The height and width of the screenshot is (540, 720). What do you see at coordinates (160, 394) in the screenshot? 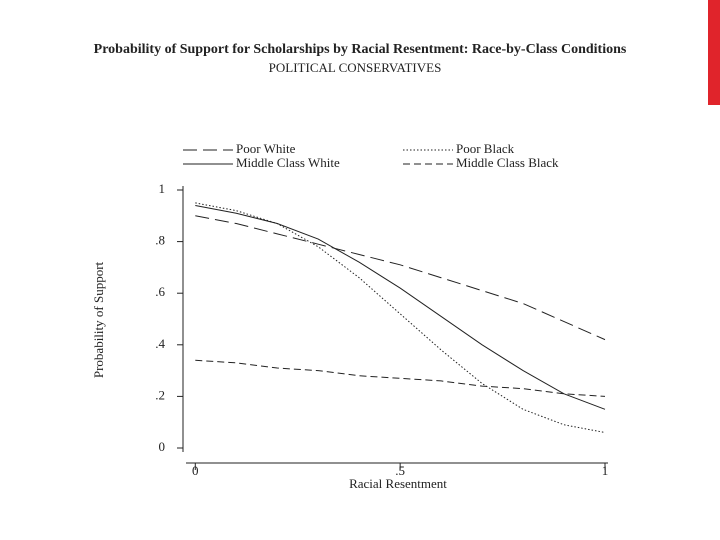
I see `y-tick-label: .2` at bounding box center [160, 394].